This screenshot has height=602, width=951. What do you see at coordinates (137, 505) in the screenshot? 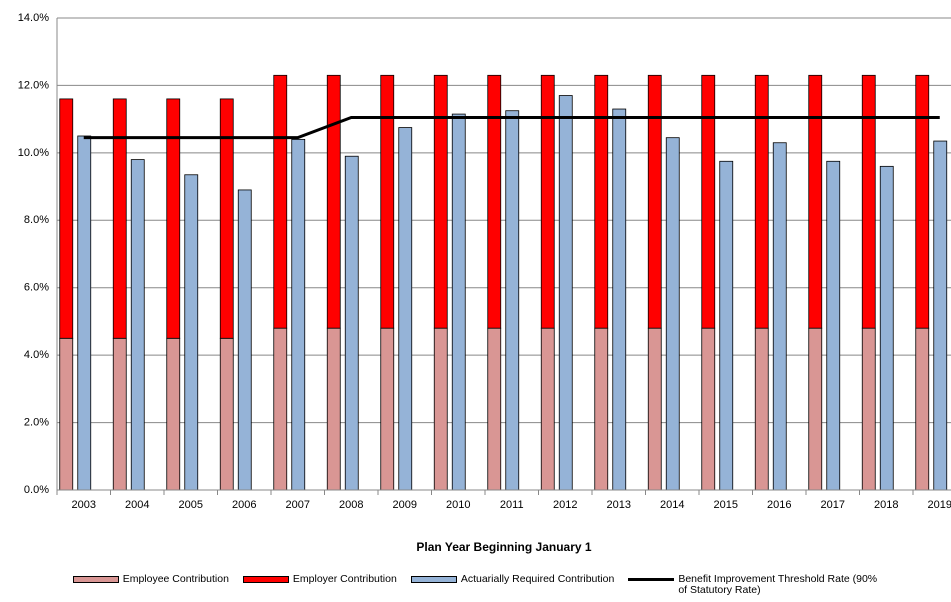
I see `x-tick-label: 2004` at bounding box center [137, 505].